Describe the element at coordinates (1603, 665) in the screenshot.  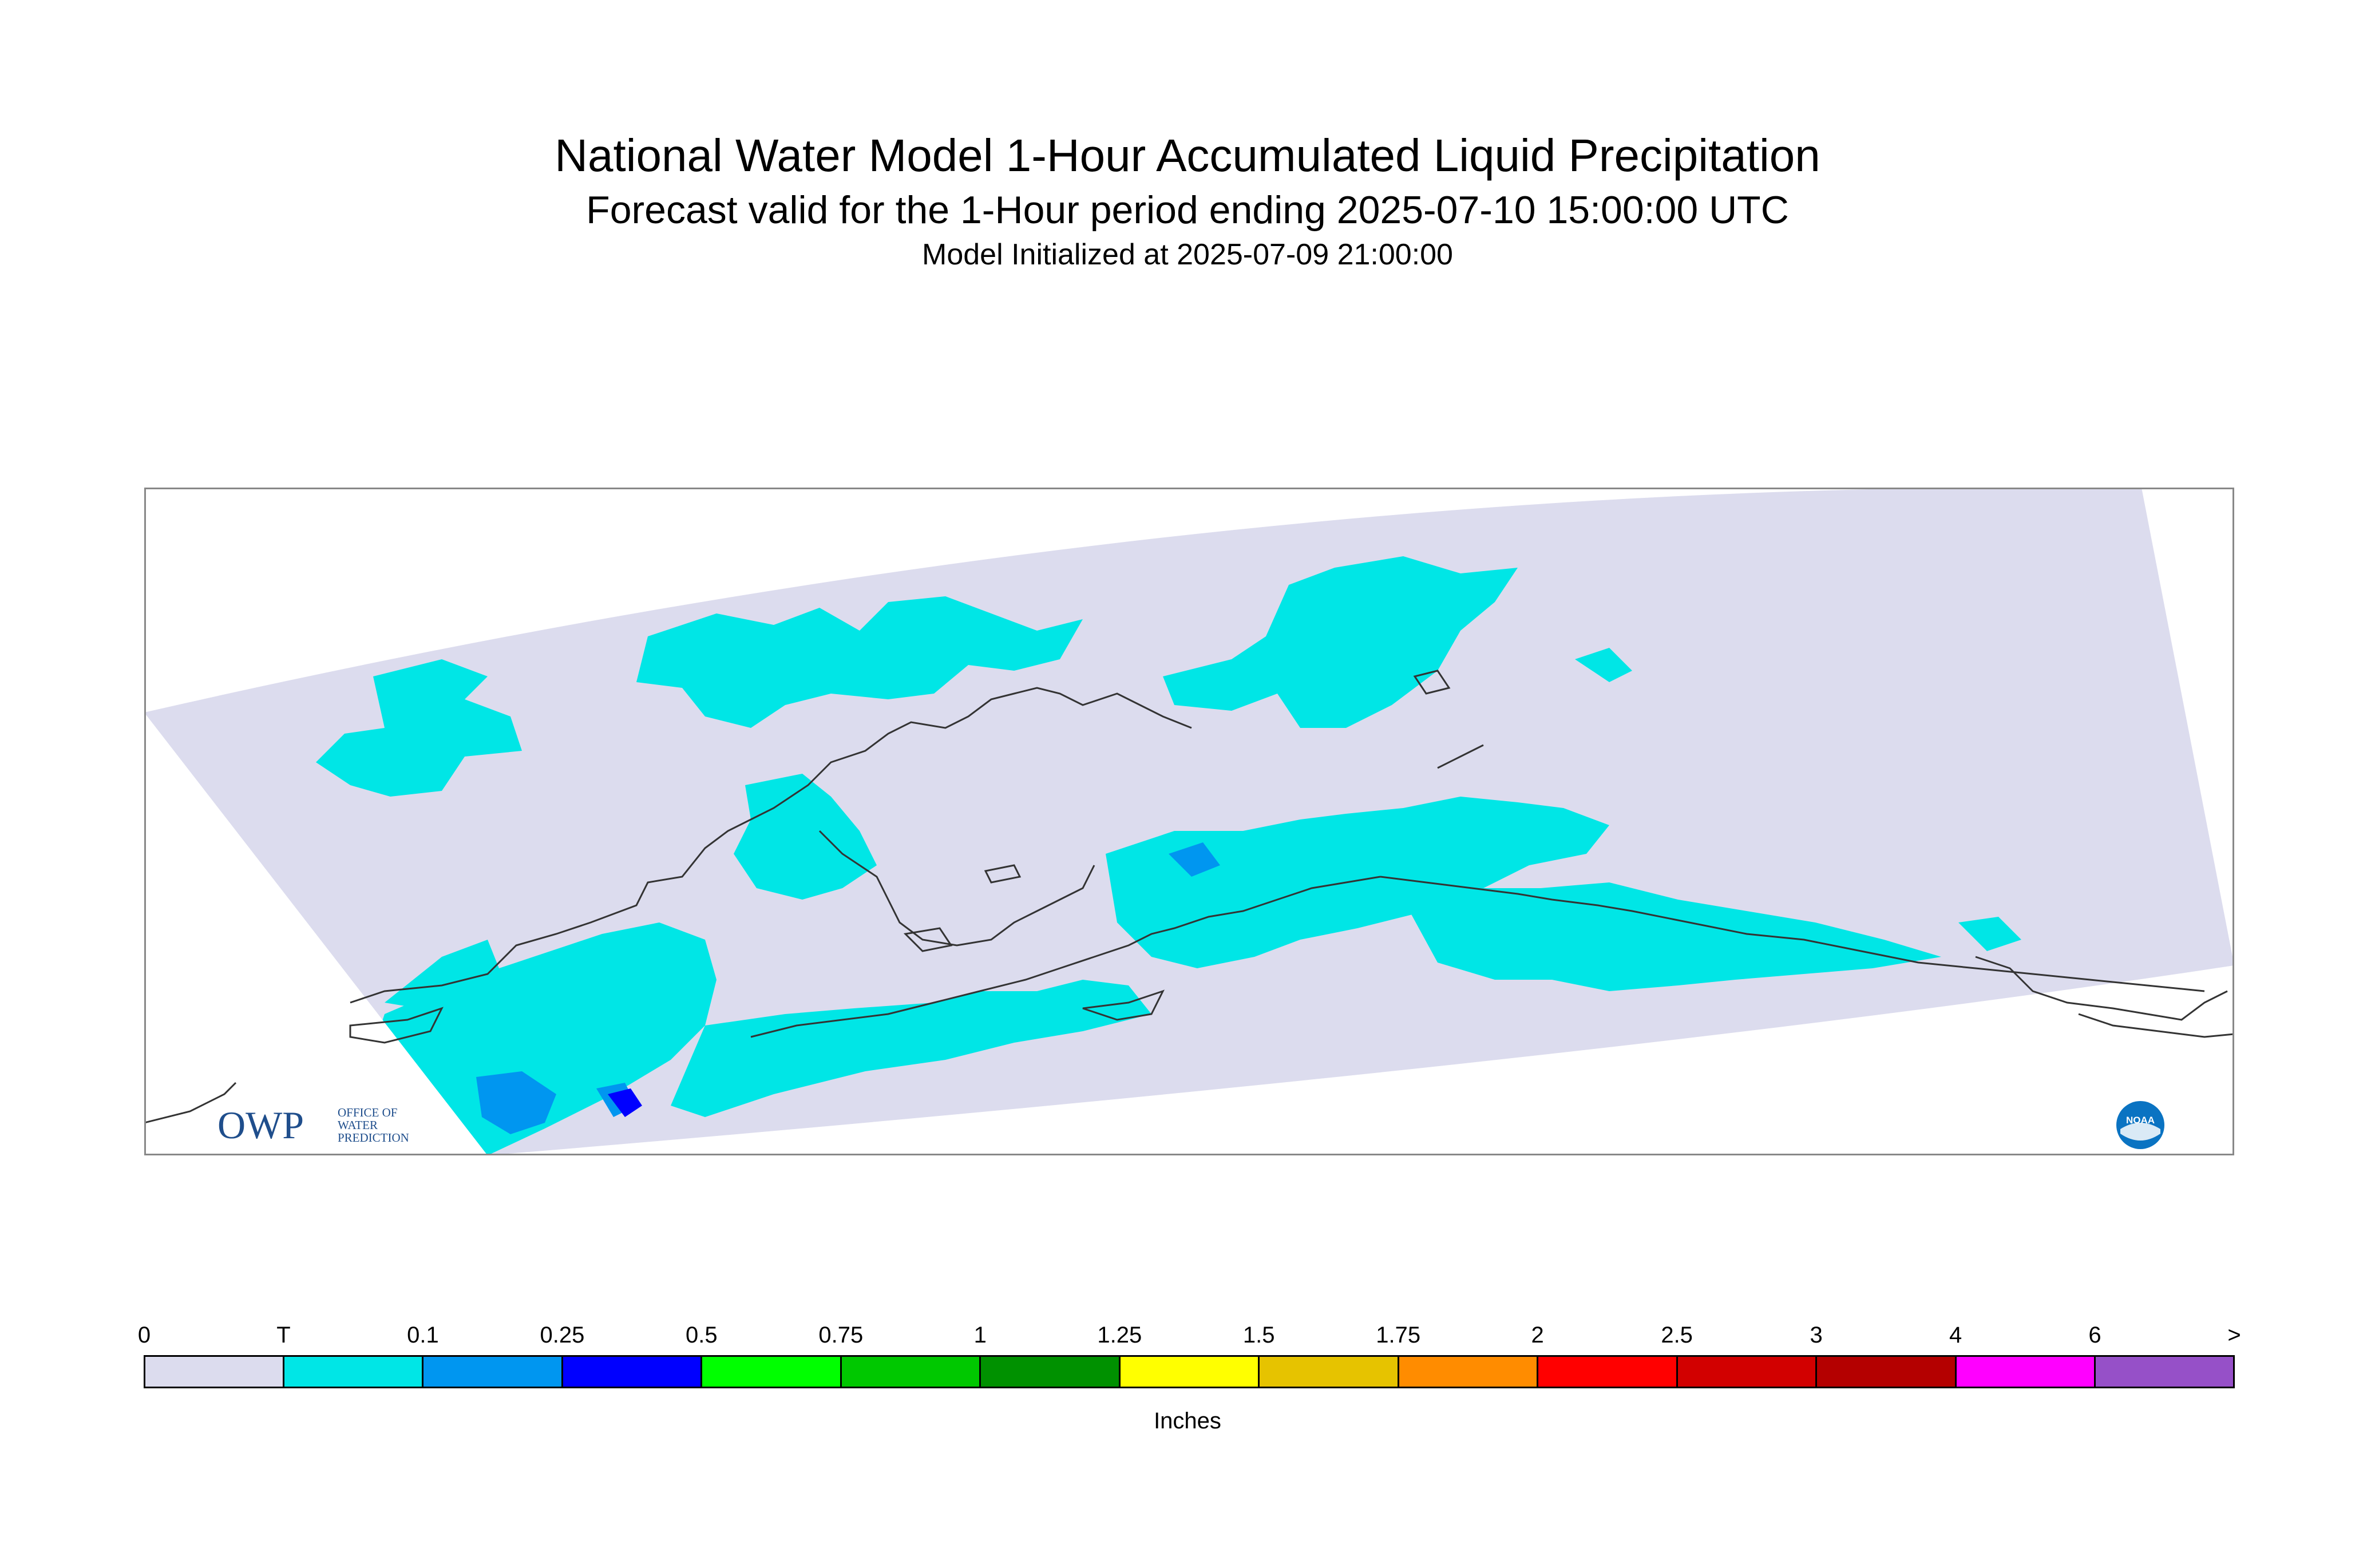
I see `precip-region-northeast-cell` at that location.